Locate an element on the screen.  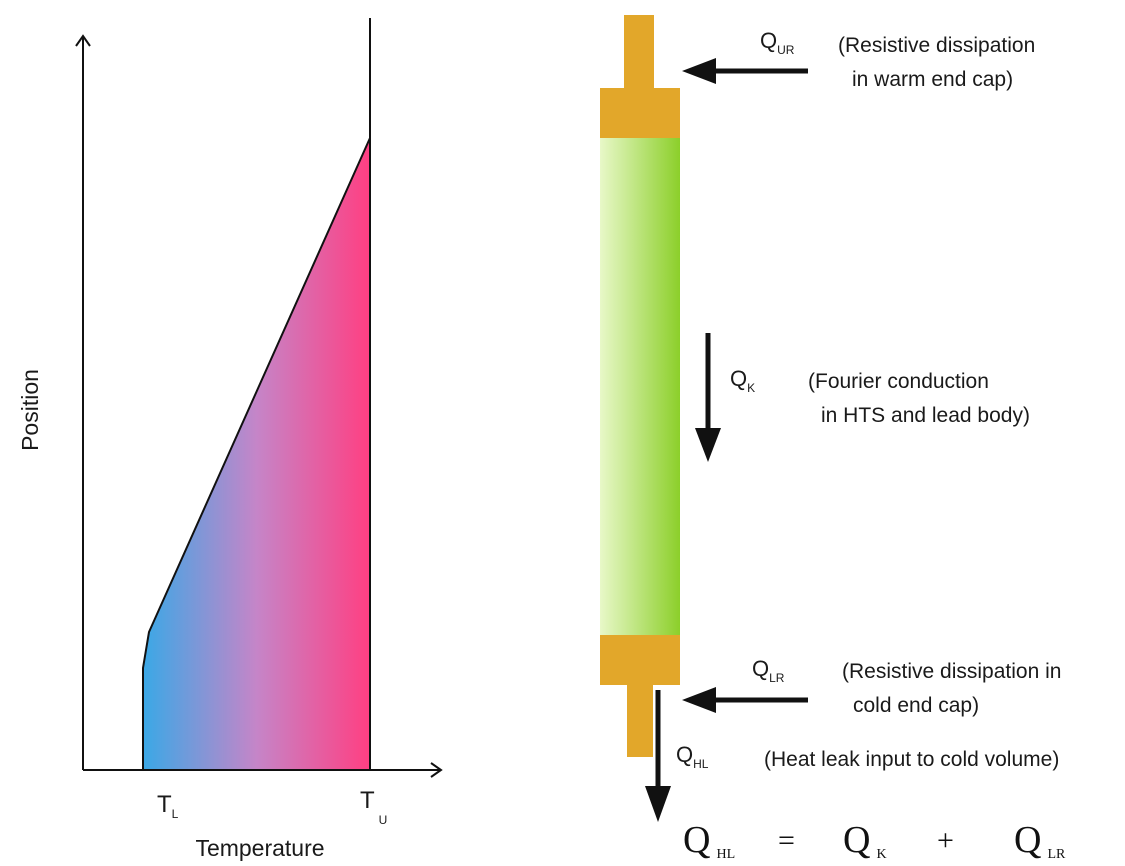
lead-body is located at coordinates (640, 386).